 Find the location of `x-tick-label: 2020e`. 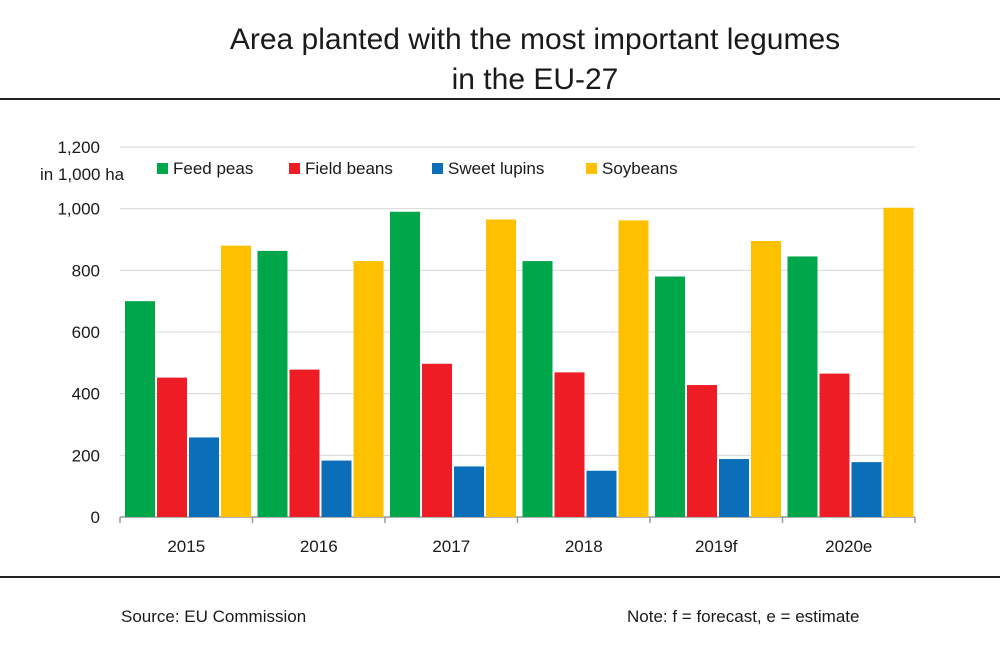

x-tick-label: 2020e is located at coordinates (848, 546).